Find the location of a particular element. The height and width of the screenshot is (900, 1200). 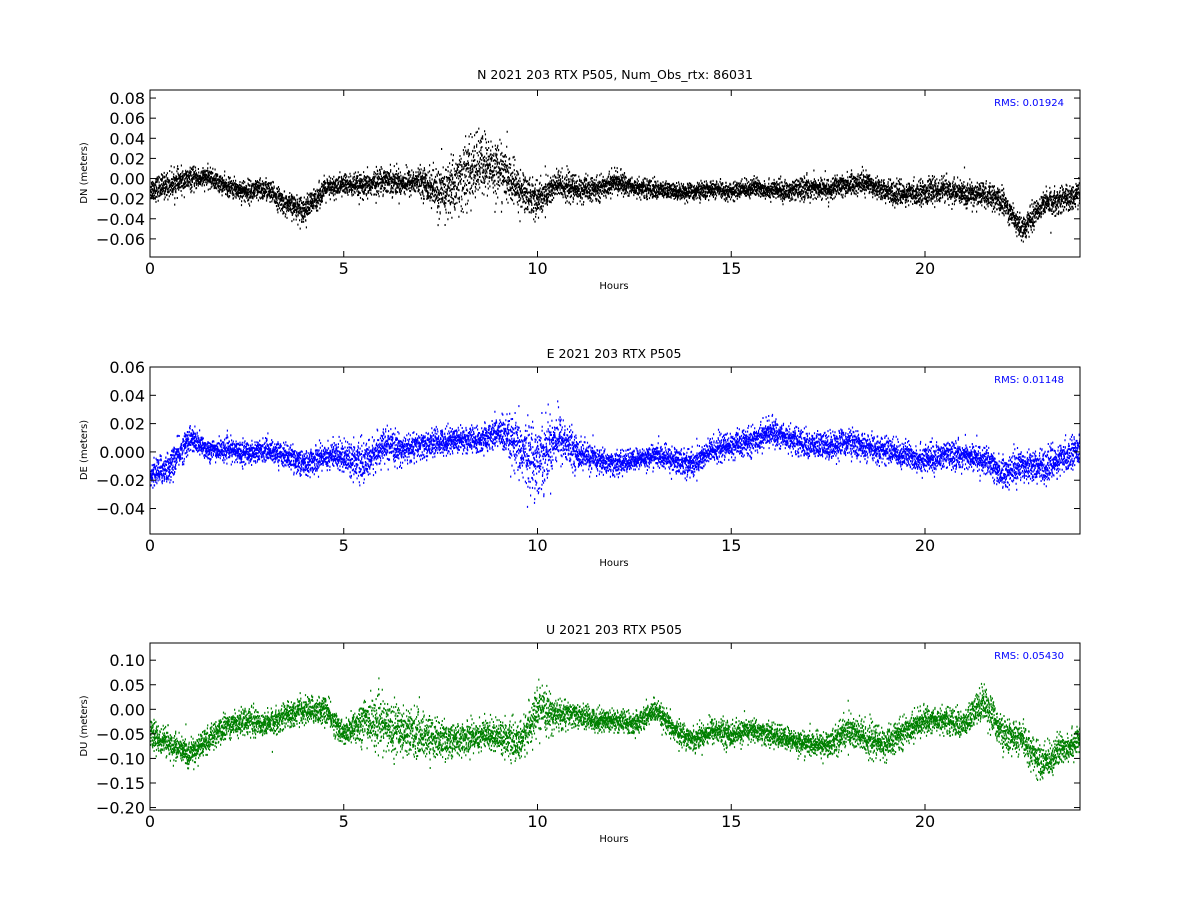

y-tick-label: 0.08 is located at coordinates (127, 98).